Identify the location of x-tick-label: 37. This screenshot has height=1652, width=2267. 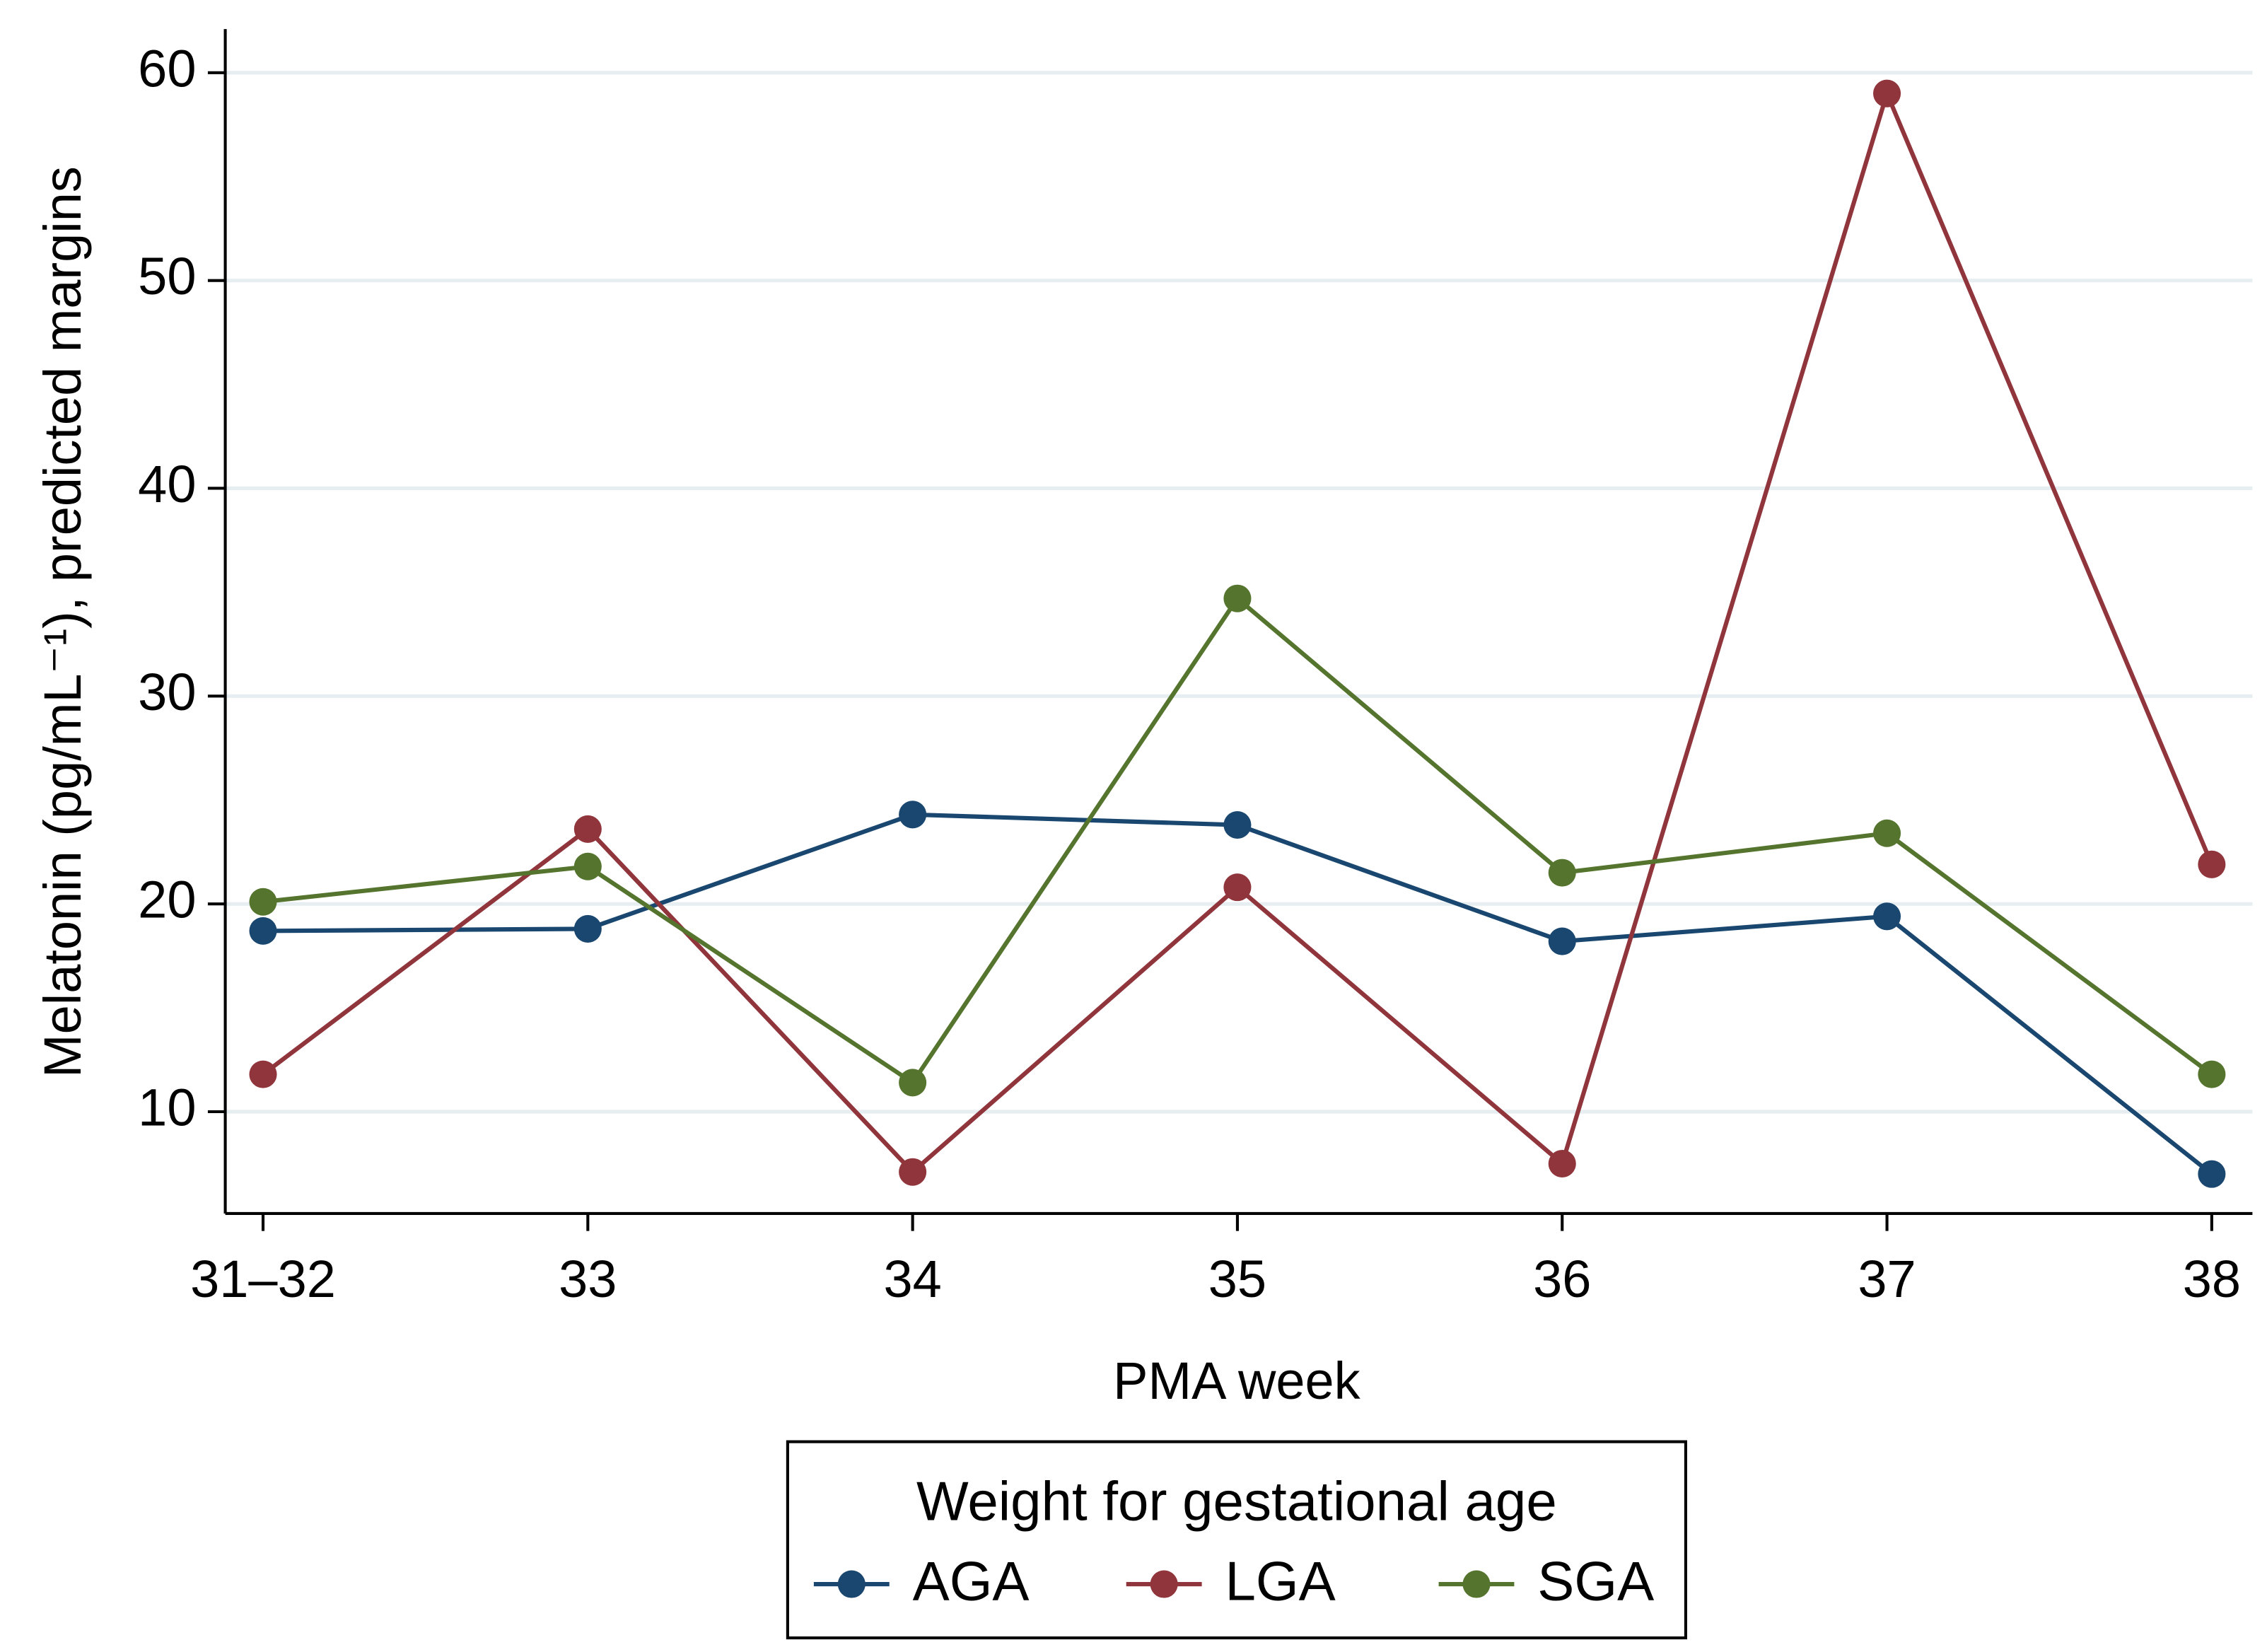
(1887, 1279).